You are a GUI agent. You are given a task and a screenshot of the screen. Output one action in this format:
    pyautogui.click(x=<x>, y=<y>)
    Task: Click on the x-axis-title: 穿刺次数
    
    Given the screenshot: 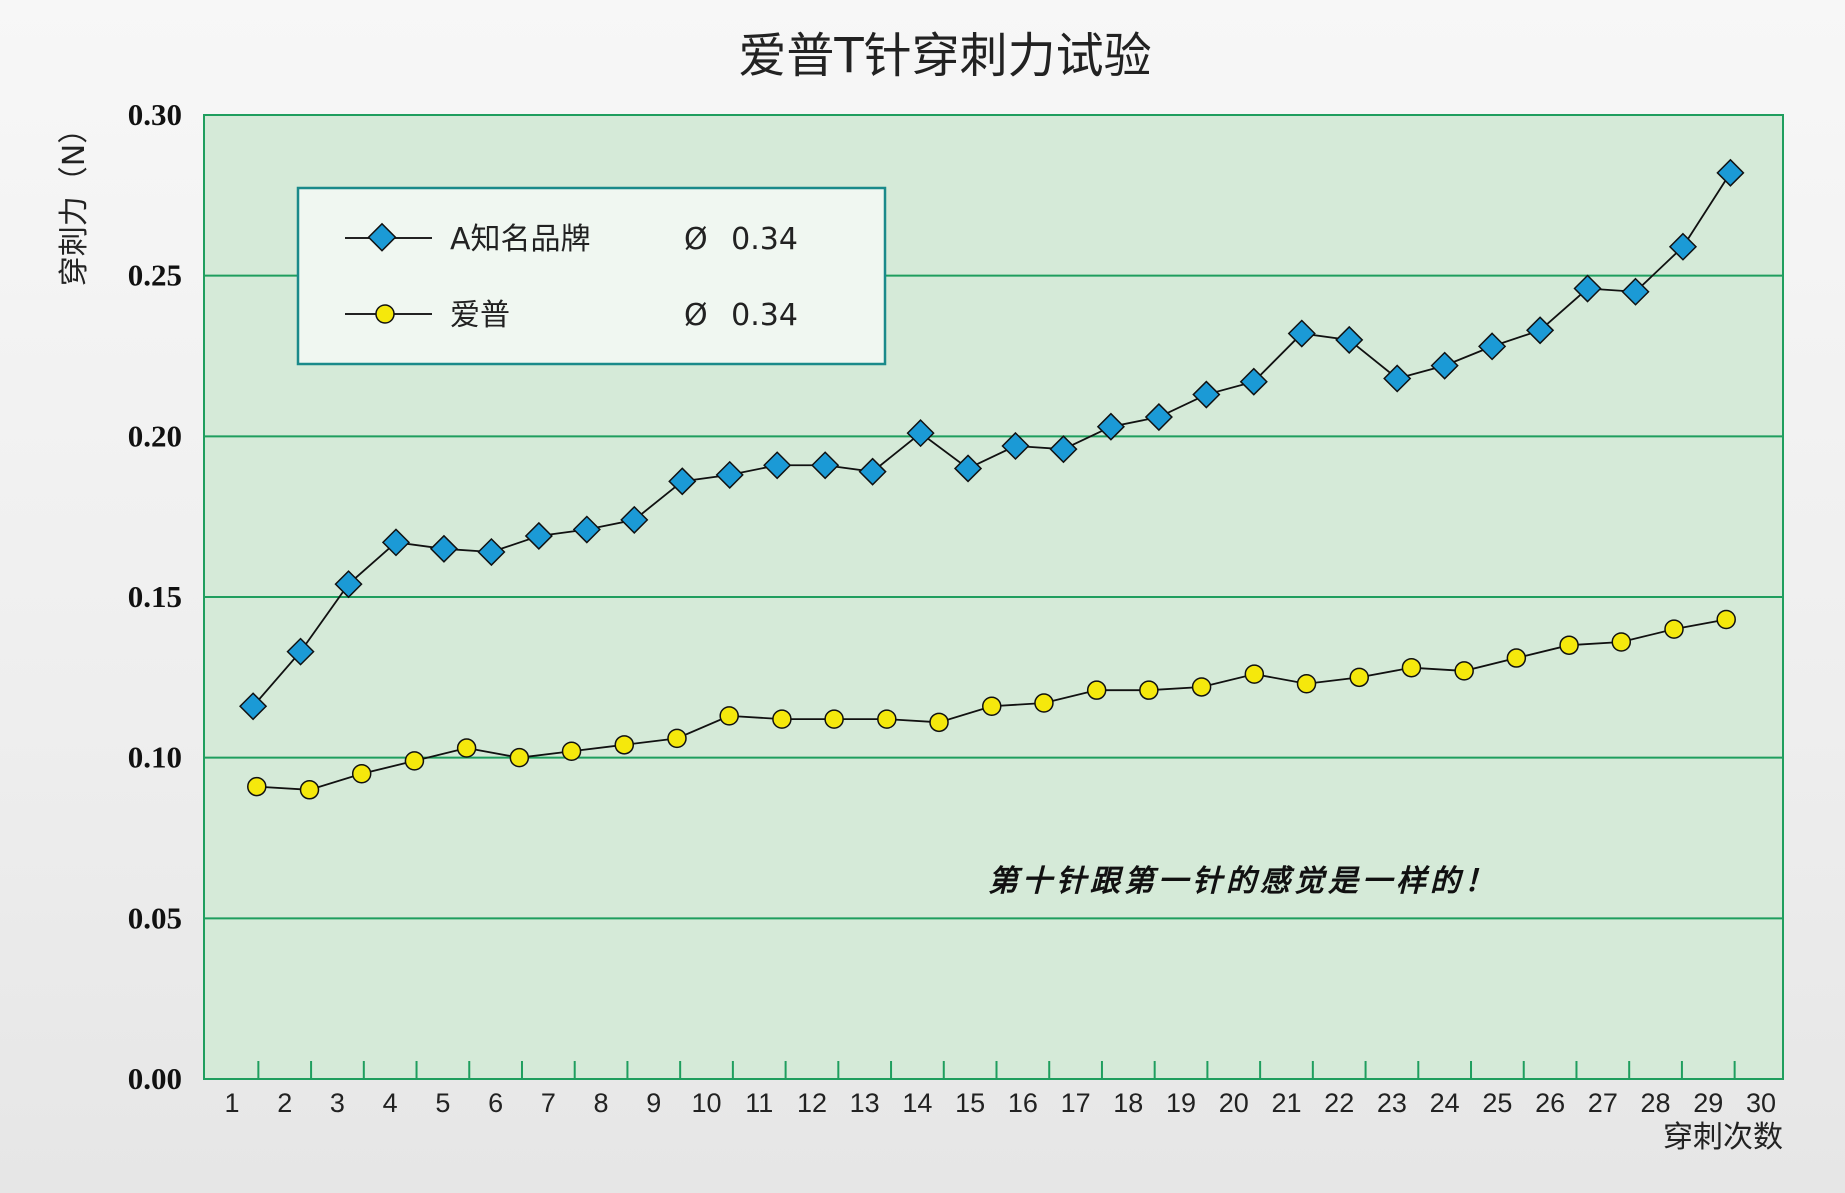 What is the action you would take?
    pyautogui.click(x=1723, y=1137)
    